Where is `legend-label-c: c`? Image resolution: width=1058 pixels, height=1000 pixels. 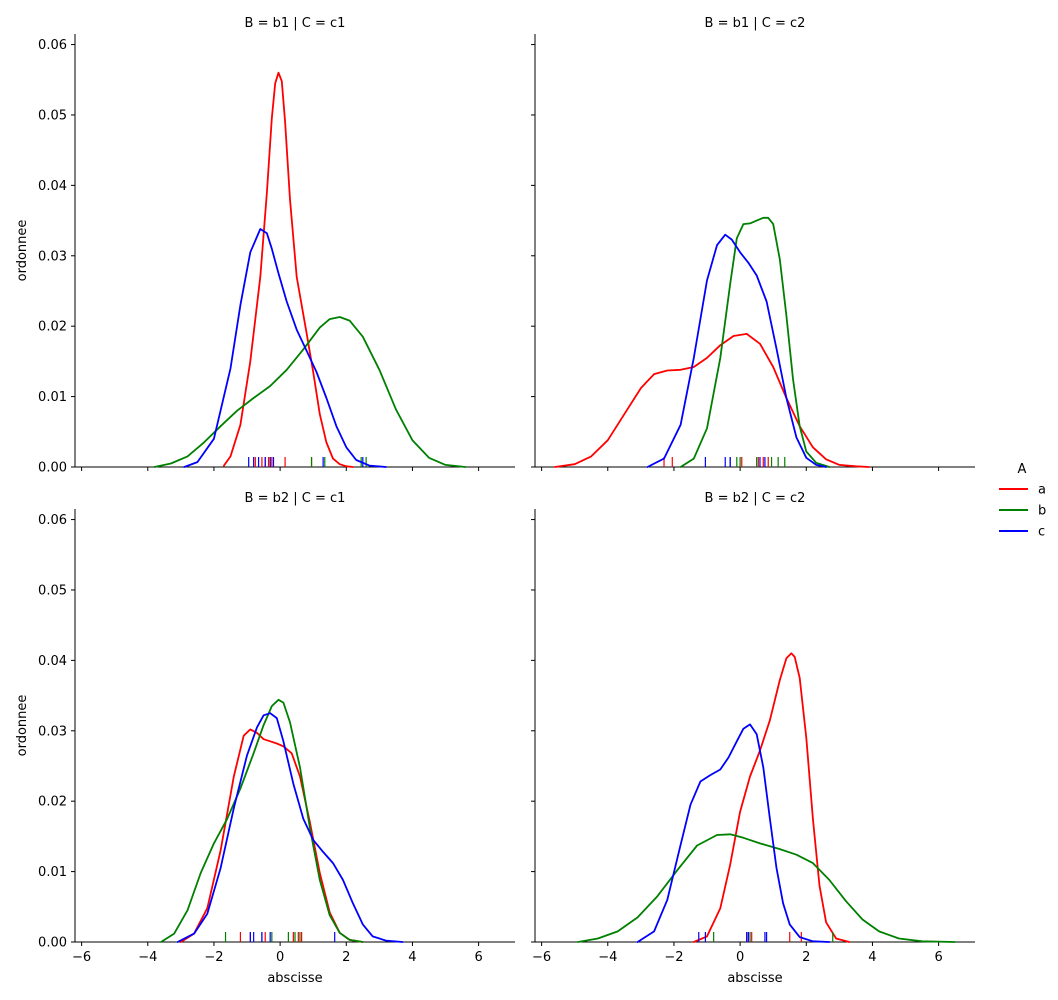 legend-label-c: c is located at coordinates (1041, 532).